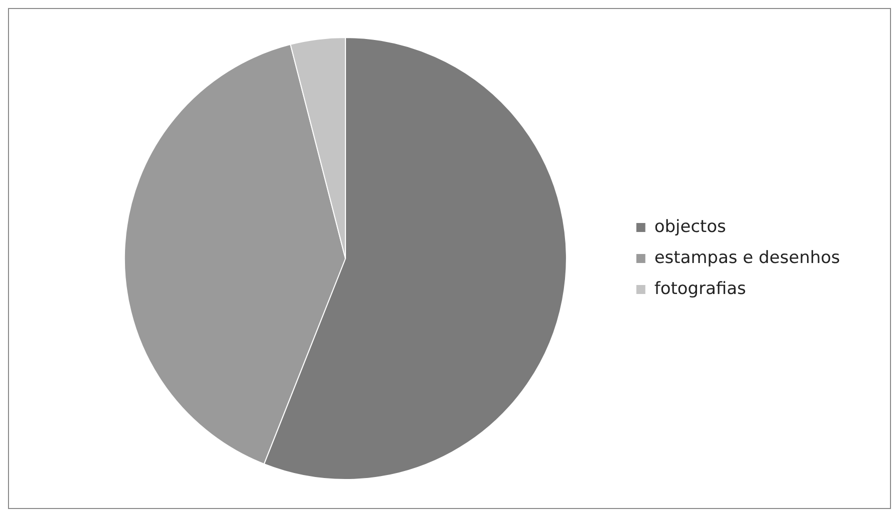 The width and height of the screenshot is (893, 511). Describe the element at coordinates (700, 288) in the screenshot. I see `legend-label: fotografias` at that location.